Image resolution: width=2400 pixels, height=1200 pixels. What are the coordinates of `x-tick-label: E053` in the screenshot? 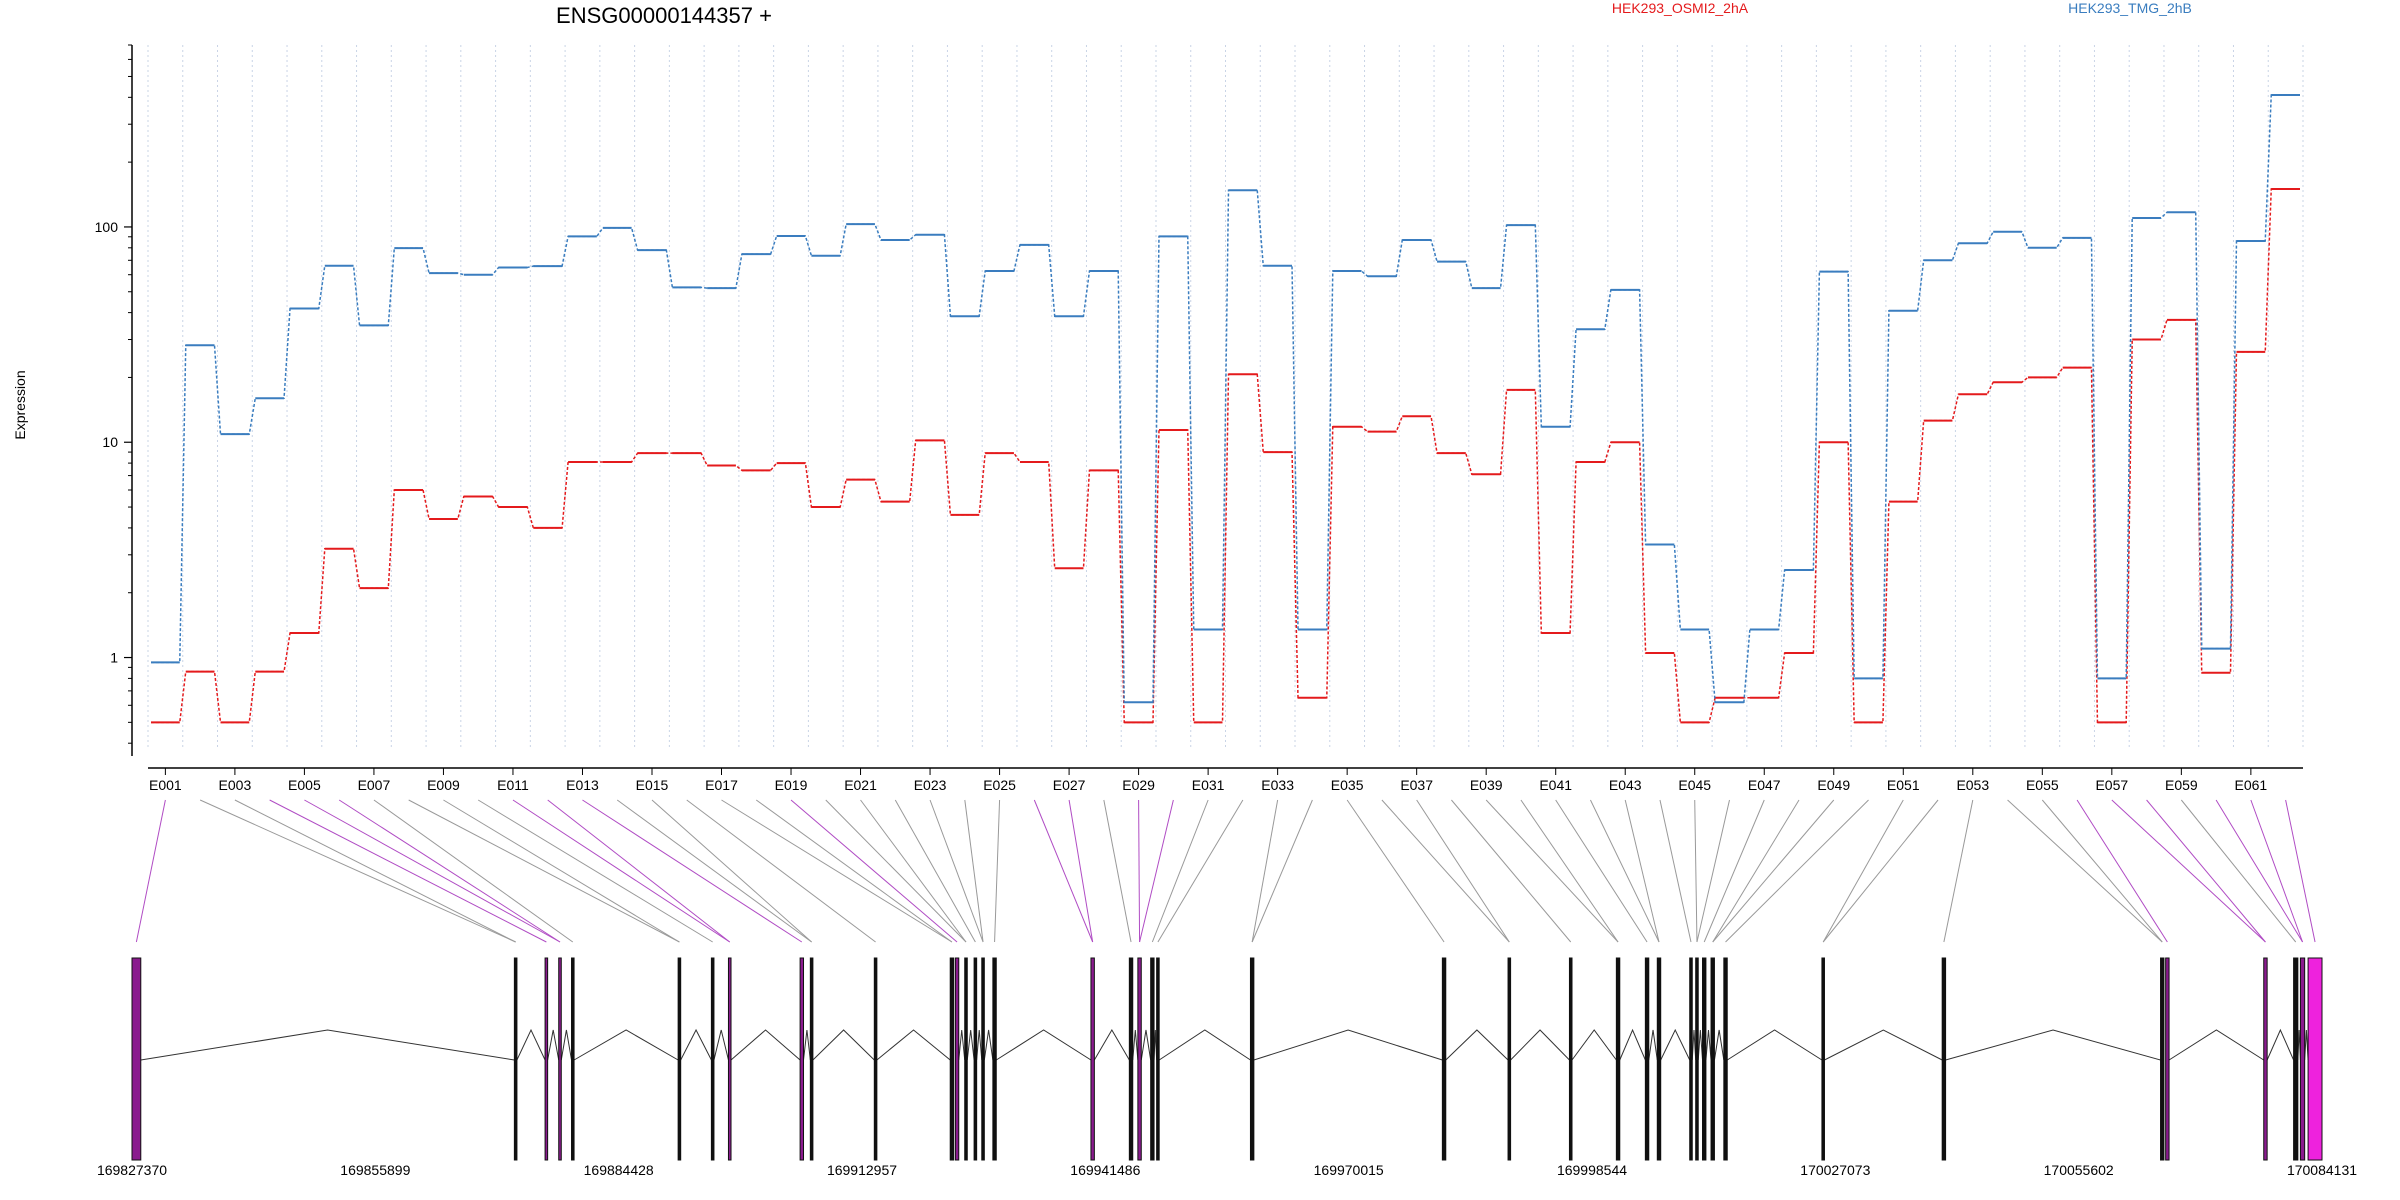 It's located at (1972, 785).